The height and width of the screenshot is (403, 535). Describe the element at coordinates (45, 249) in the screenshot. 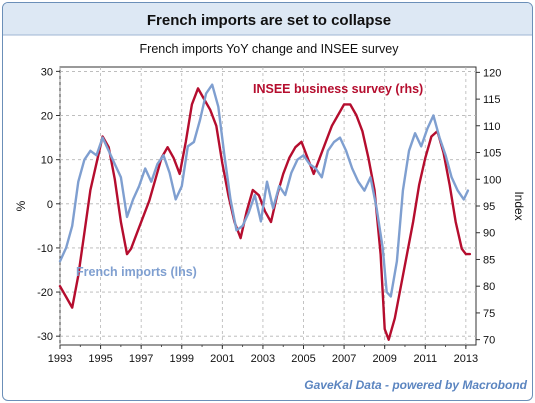

I see `y-tick-label-left: -10` at that location.